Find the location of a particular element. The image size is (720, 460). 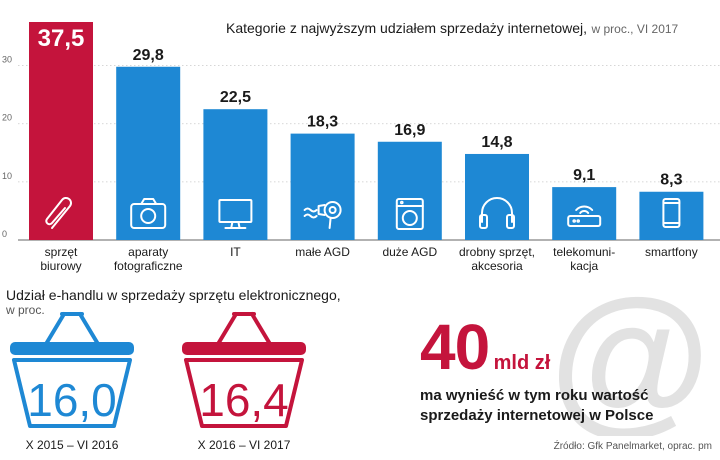

highlight-figure: 40 mld zł is located at coordinates (485, 347).